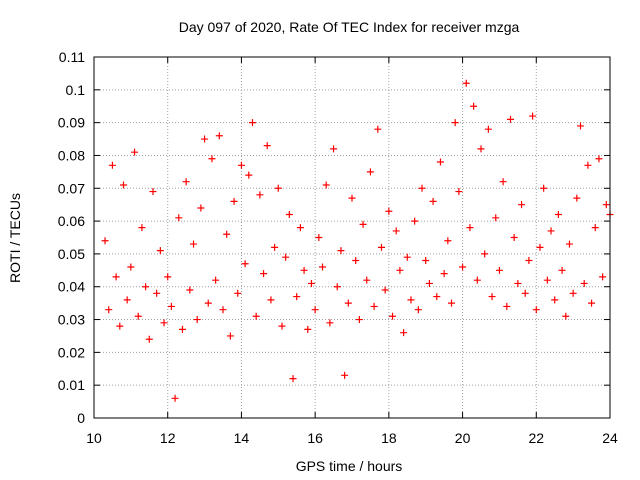 The height and width of the screenshot is (480, 640). What do you see at coordinates (168, 438) in the screenshot?
I see `x-tick-label: 12` at bounding box center [168, 438].